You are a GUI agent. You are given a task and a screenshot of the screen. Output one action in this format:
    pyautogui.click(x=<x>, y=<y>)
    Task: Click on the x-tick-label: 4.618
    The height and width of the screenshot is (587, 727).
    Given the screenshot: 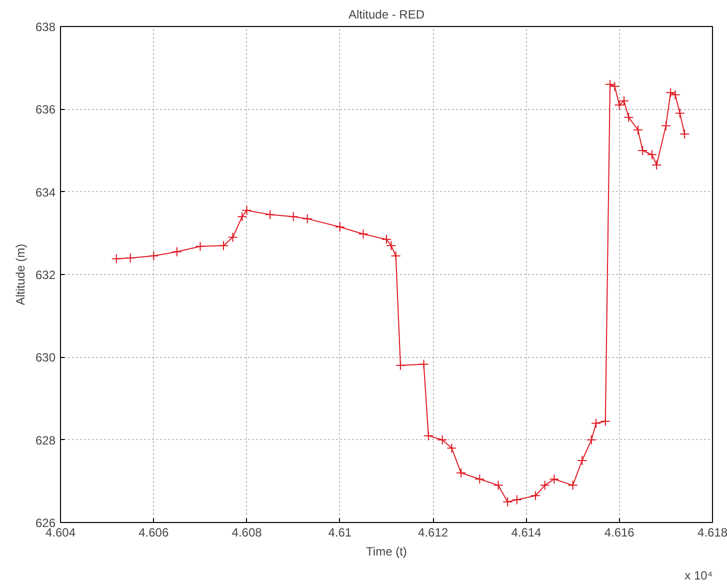 What is the action you would take?
    pyautogui.click(x=712, y=533)
    